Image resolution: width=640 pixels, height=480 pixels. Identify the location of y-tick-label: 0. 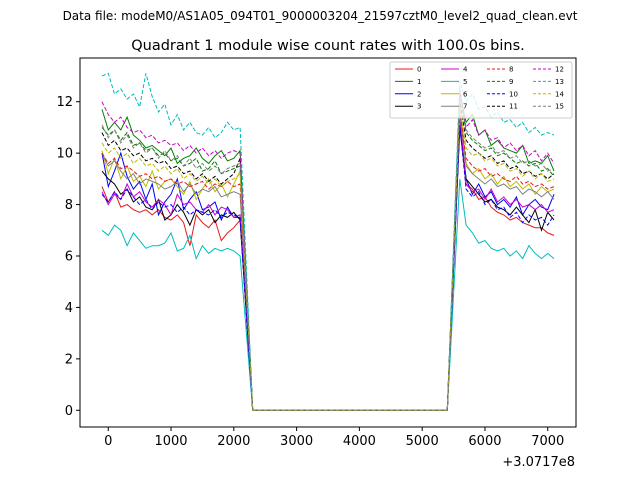
(69, 411).